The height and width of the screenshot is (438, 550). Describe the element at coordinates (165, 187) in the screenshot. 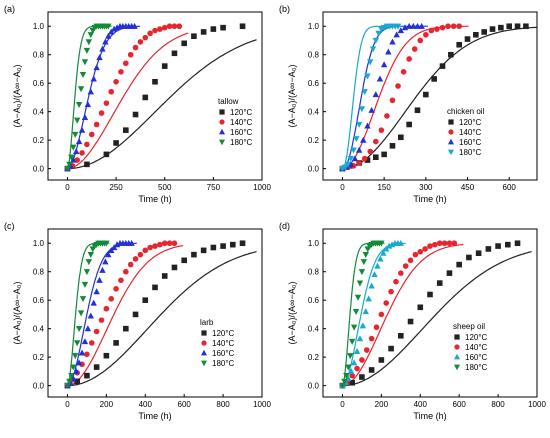

I see `x-tick-label: 500` at that location.